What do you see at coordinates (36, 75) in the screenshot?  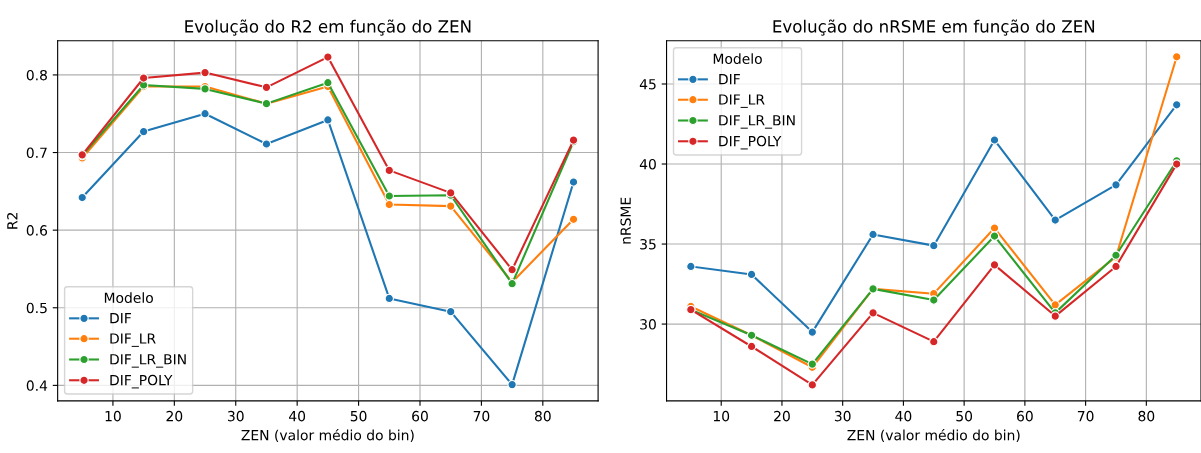 I see `y-tick-label: 0.8` at bounding box center [36, 75].